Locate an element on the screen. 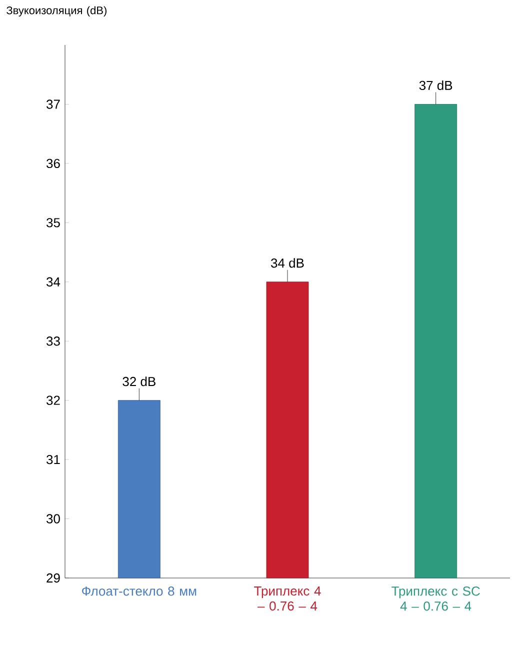 Image resolution: width=516 pixels, height=646 pixels. y-tick-label: 35 is located at coordinates (53, 223).